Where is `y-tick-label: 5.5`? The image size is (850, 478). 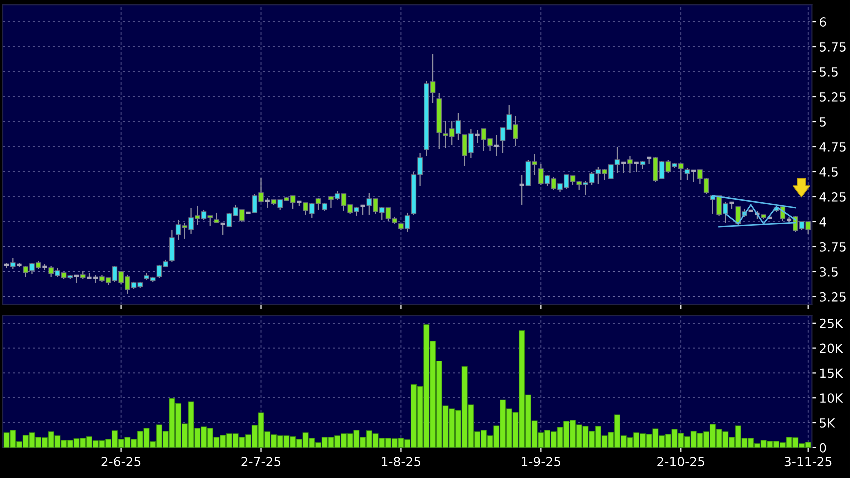
y-tick-label: 5.5 is located at coordinates (829, 72).